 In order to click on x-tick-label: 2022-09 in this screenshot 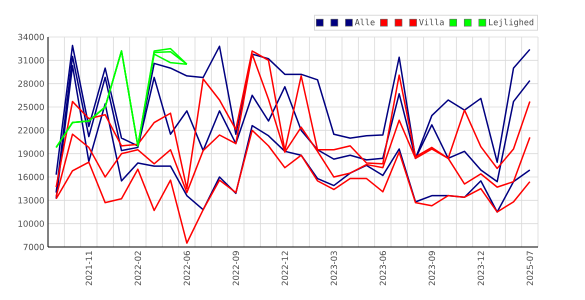, I will do `click(236, 268)`.